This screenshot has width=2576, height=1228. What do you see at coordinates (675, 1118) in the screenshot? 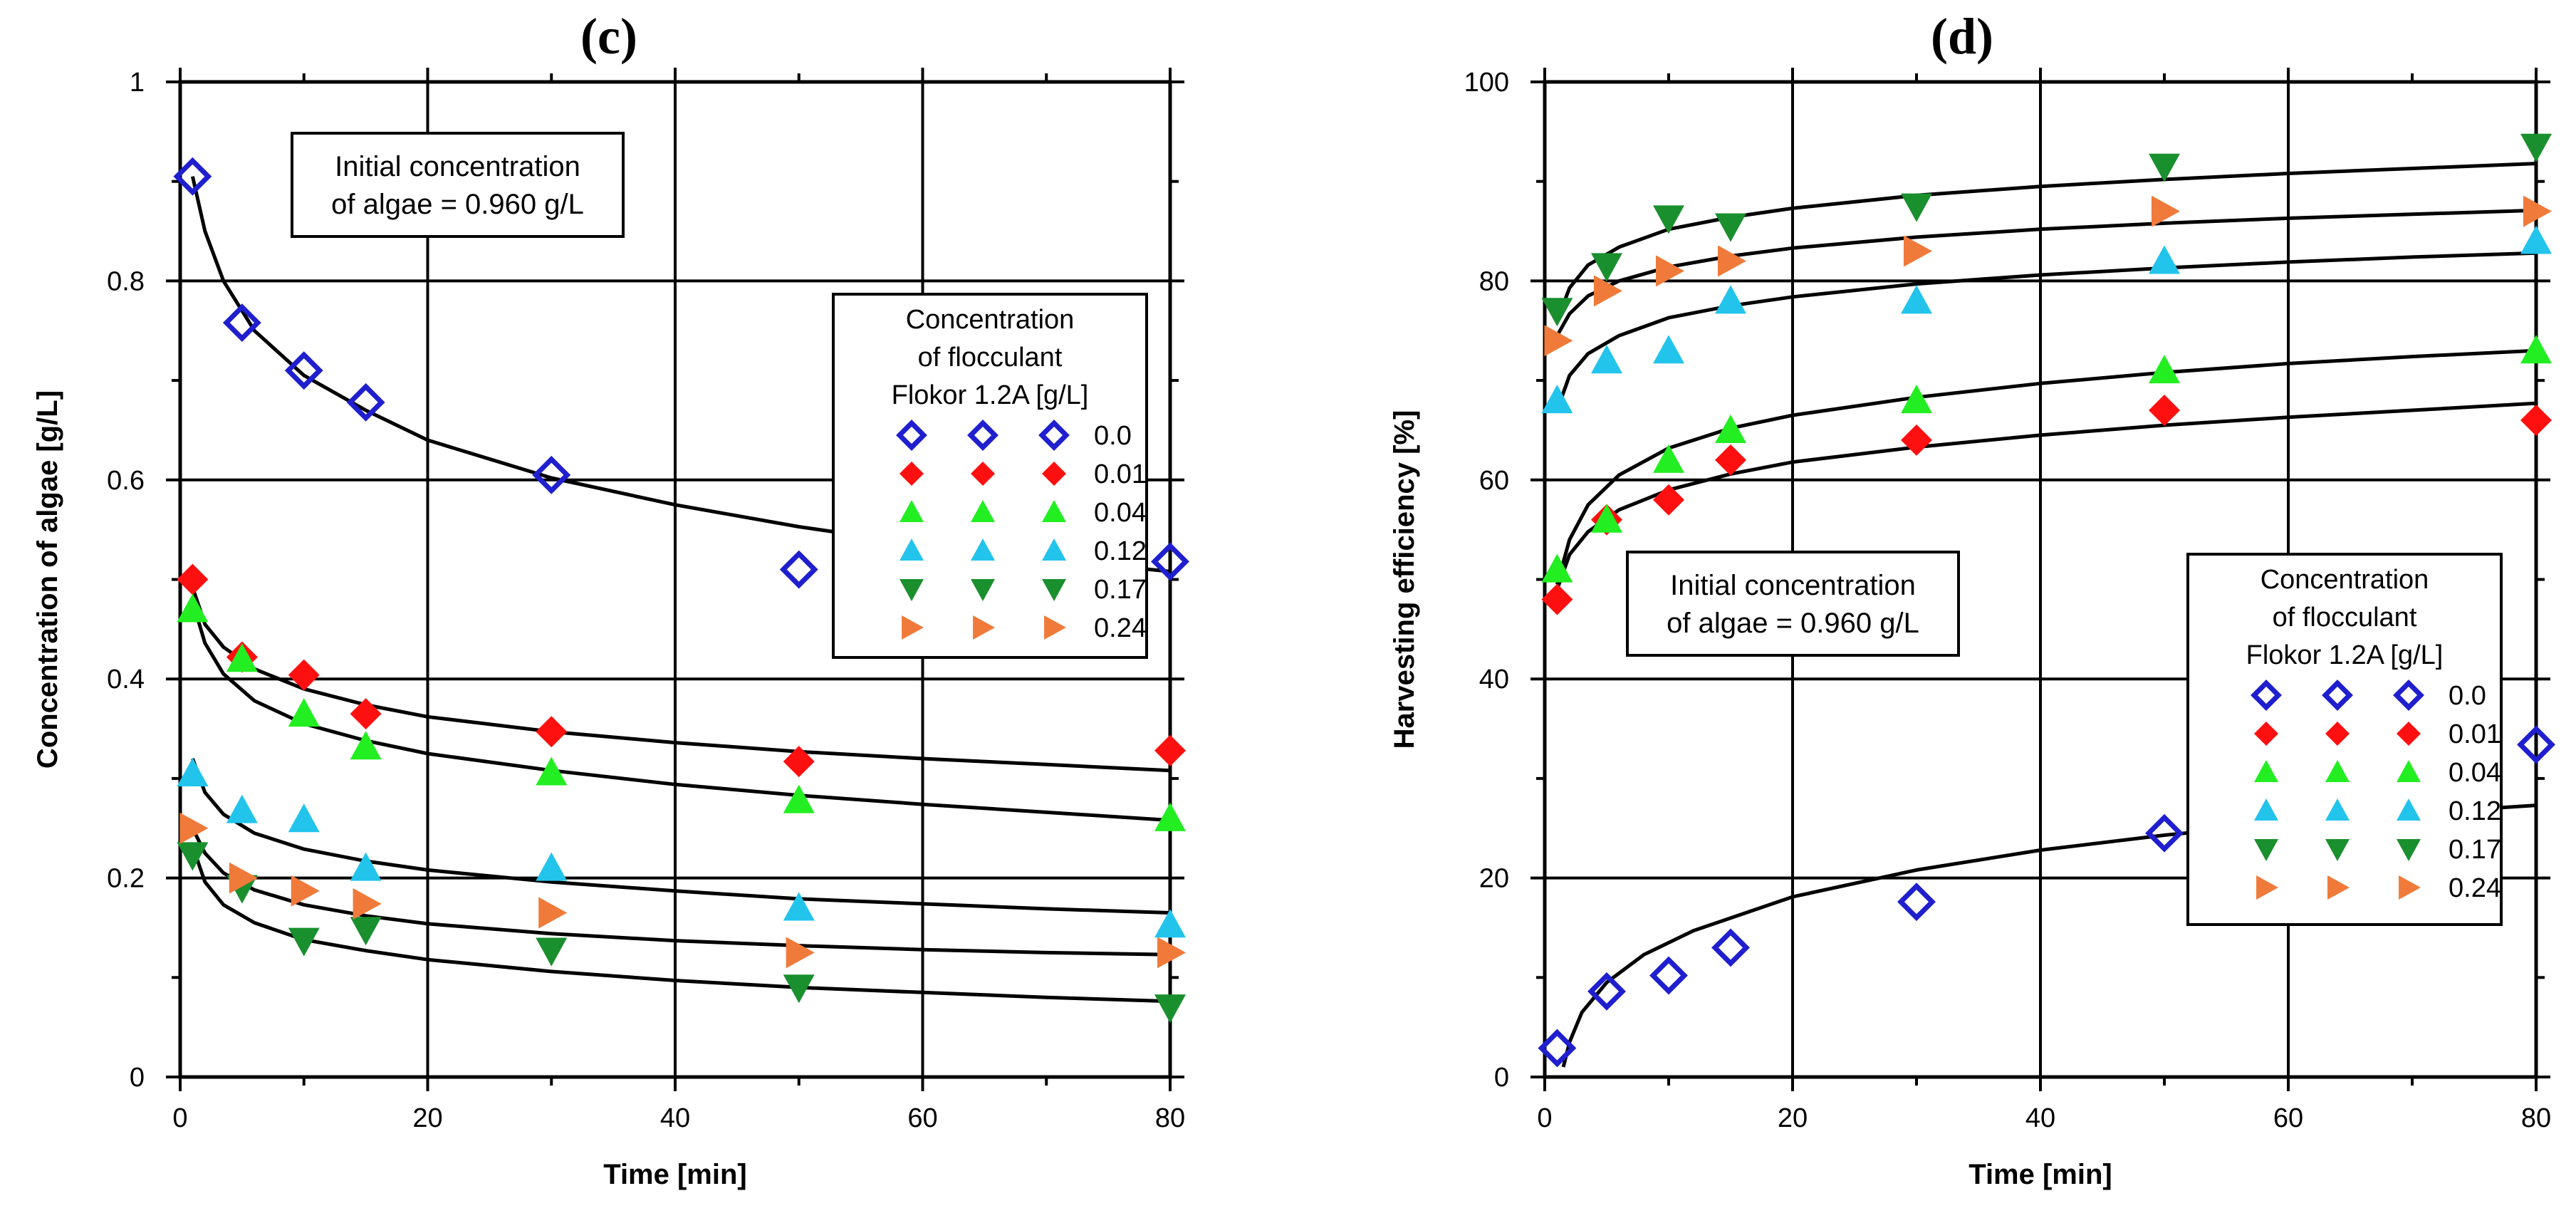
I see `x-tick-label: 40` at bounding box center [675, 1118].